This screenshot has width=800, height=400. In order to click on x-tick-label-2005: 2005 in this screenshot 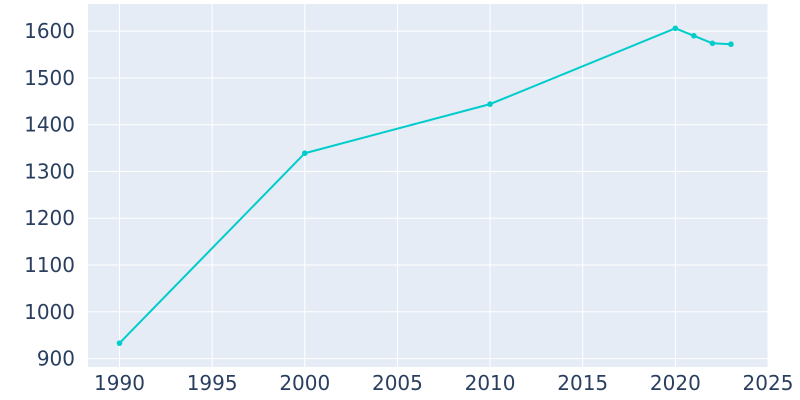, I will do `click(397, 383)`.